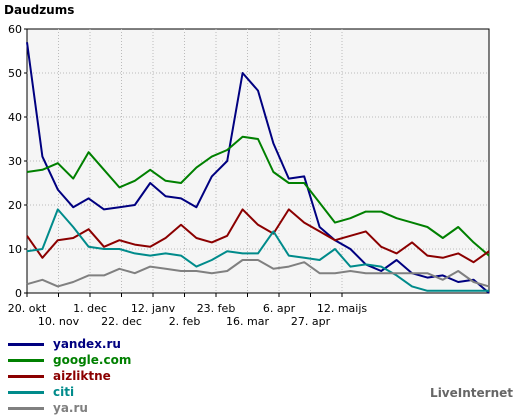 This screenshot has height=416, width=520. I want to click on legend-label: ya.ru, so click(70, 408).